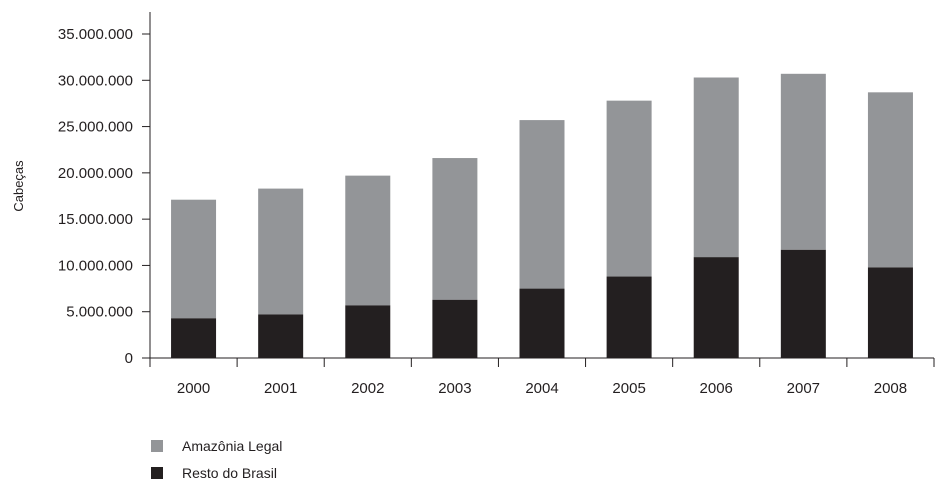 This screenshot has width=944, height=487. What do you see at coordinates (890, 388) in the screenshot?
I see `x-tick-label: 2008` at bounding box center [890, 388].